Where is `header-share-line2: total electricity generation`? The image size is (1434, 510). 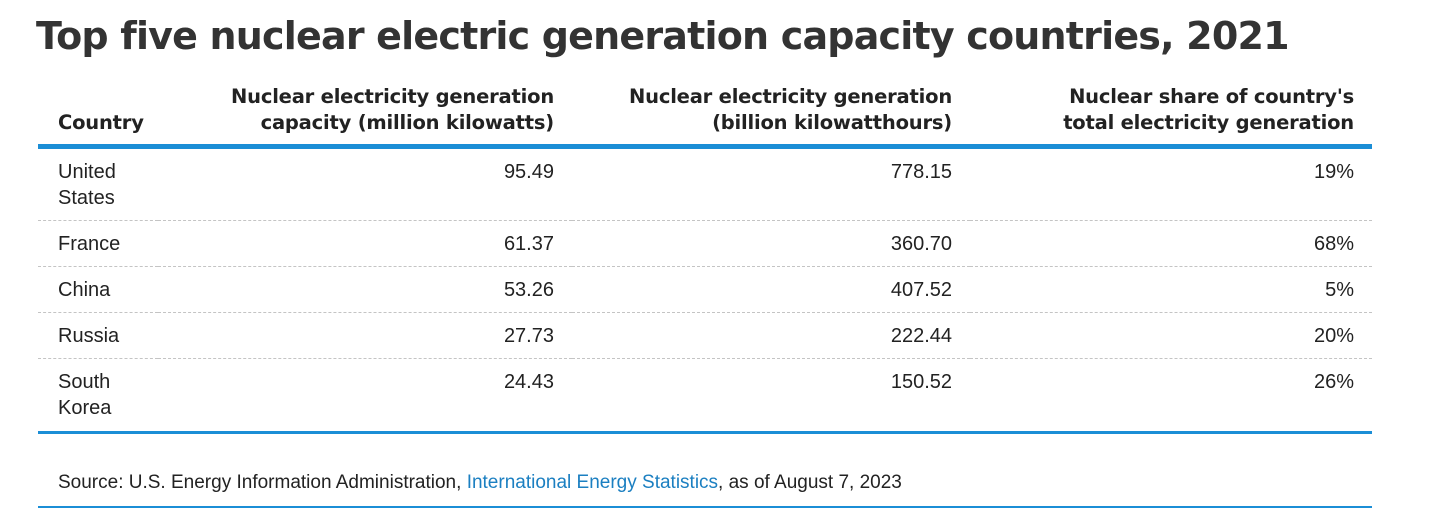 header-share-line2: total electricity generation is located at coordinates (1208, 122).